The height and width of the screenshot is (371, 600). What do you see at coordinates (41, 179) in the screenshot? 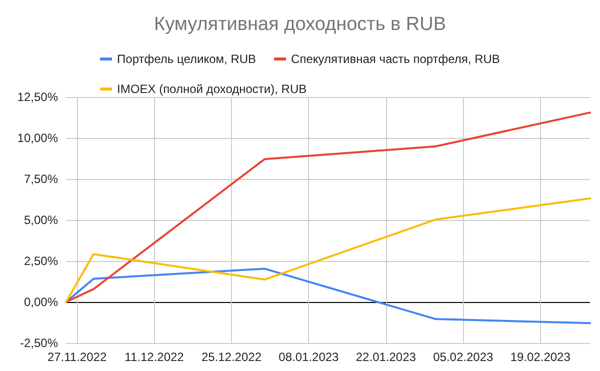
I see `y-tick-label: 7,50%` at bounding box center [41, 179].